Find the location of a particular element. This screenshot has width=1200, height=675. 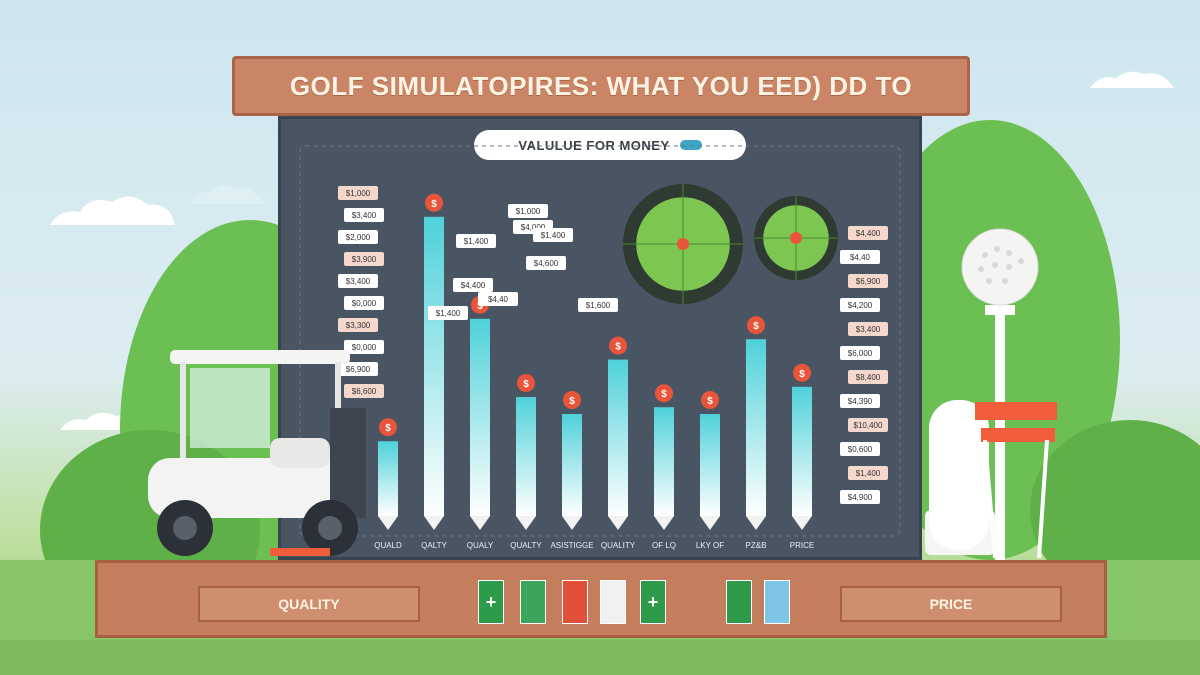

pill-label: VALULUE FOR MONEY is located at coordinates (594, 145).